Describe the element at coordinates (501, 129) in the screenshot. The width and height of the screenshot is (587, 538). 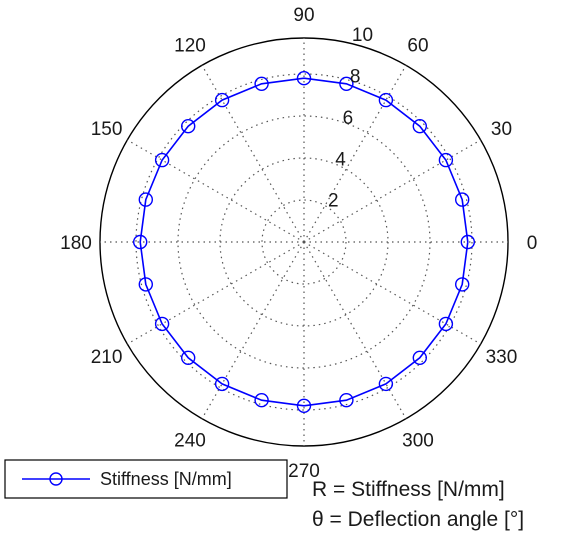
I see `theta-tick-label: 30` at that location.